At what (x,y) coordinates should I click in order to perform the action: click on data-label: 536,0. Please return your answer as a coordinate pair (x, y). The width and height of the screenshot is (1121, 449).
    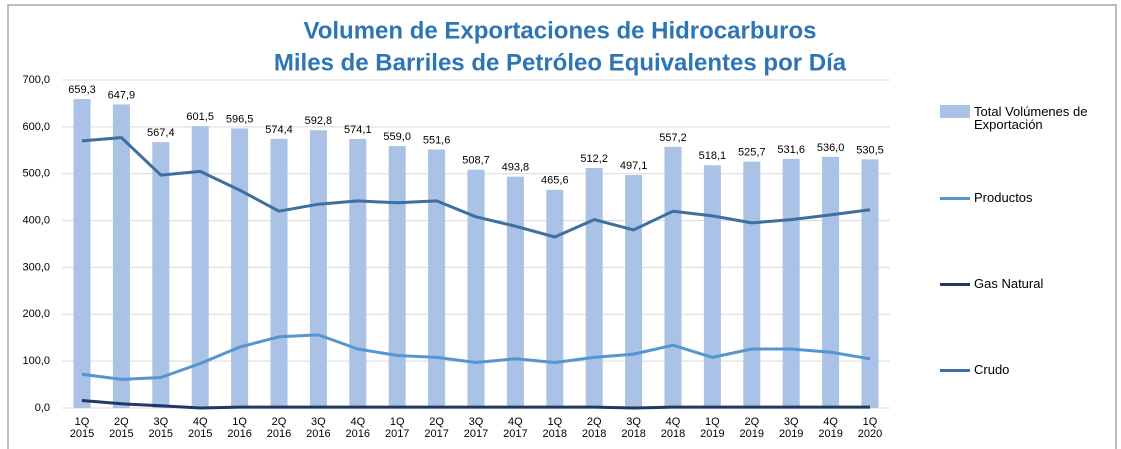
    Looking at the image, I should click on (831, 148).